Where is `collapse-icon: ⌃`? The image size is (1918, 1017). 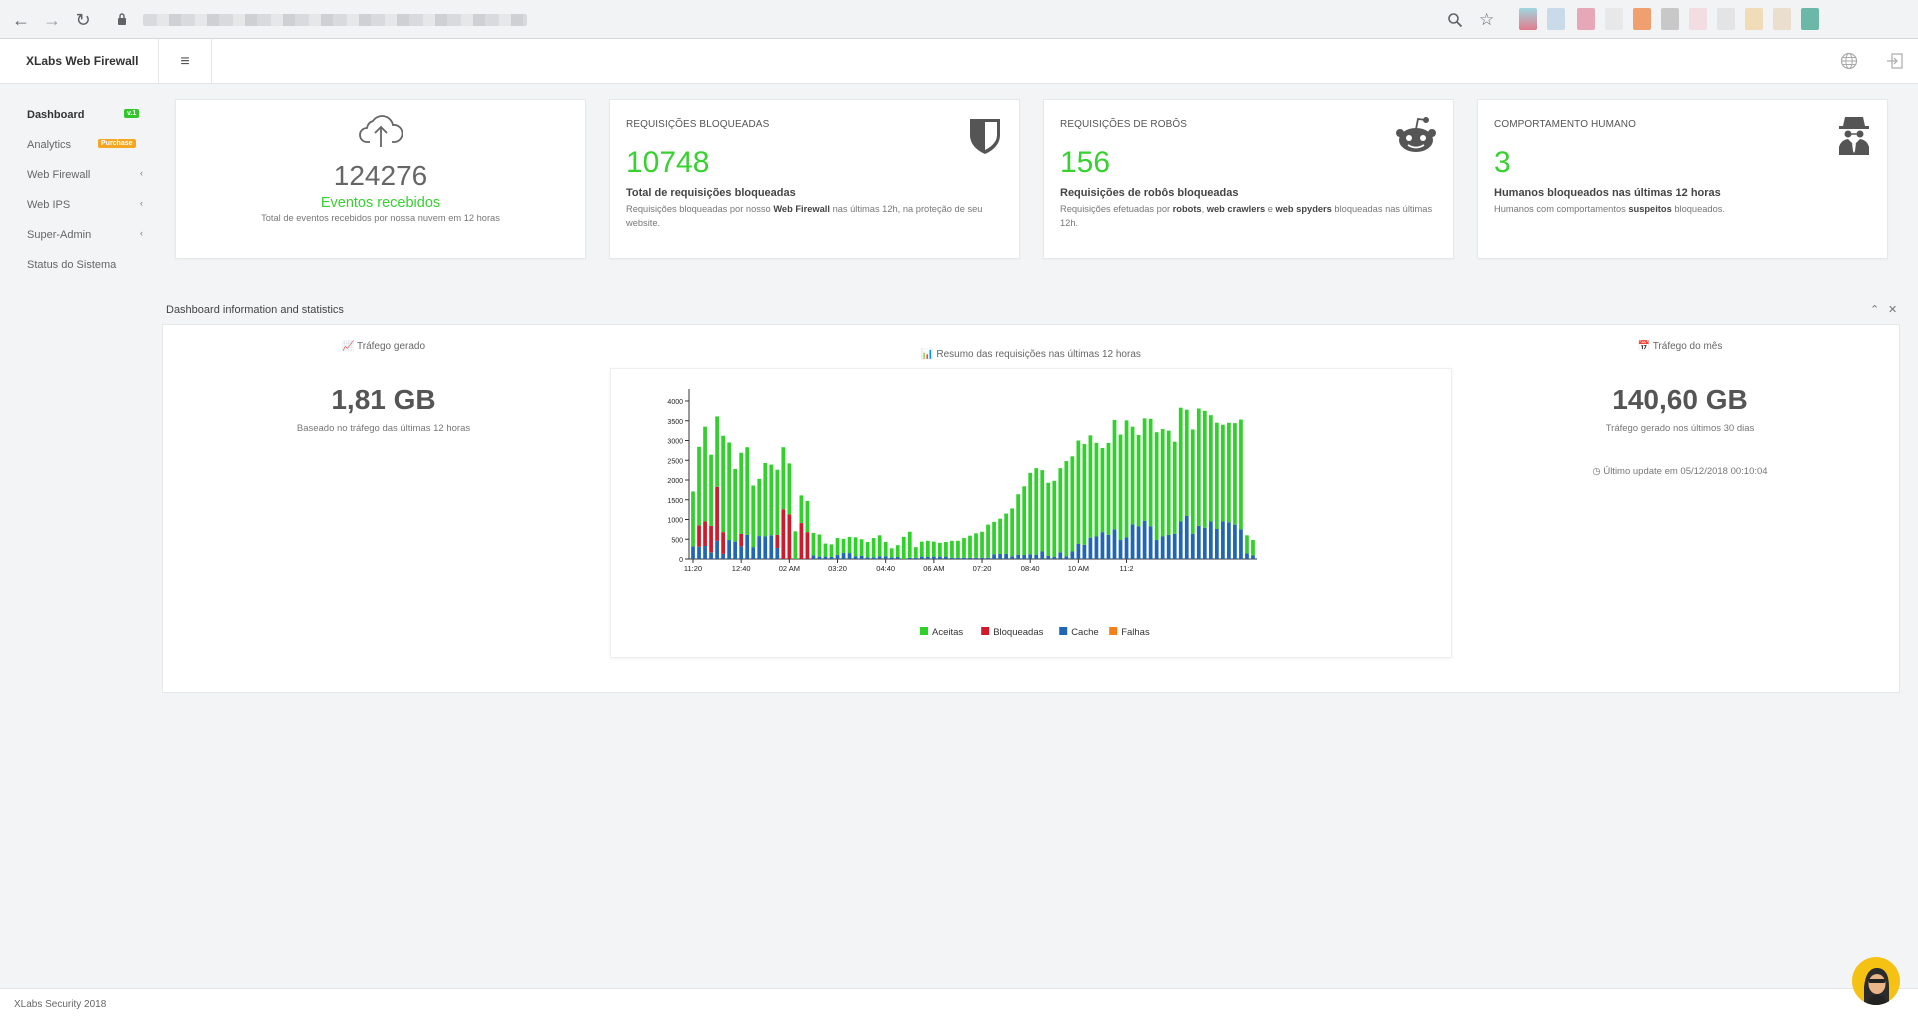 collapse-icon: ⌃ is located at coordinates (1875, 310).